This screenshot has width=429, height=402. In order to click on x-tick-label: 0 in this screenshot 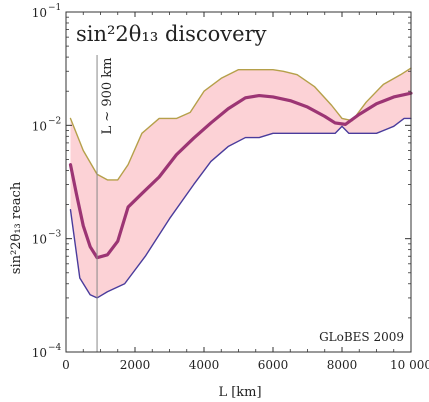, I will do `click(66, 365)`.